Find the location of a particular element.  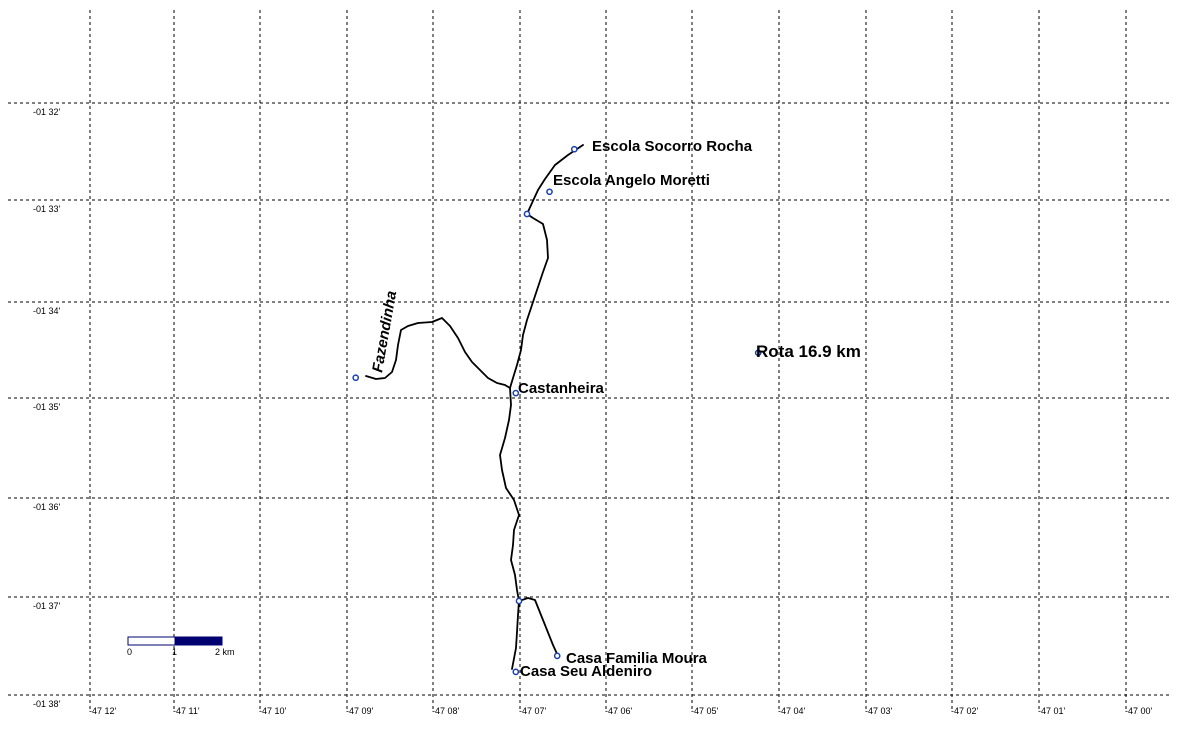

longitude-label: -47 06' is located at coordinates (619, 711).